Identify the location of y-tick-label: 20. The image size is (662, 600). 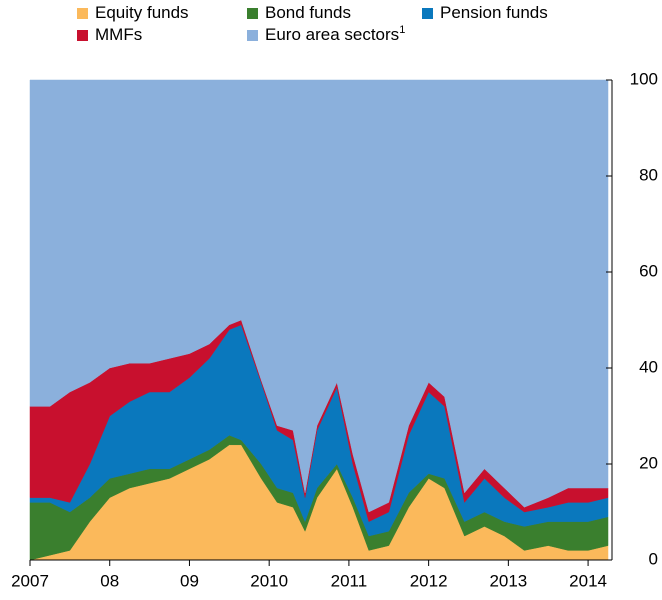
(648, 462).